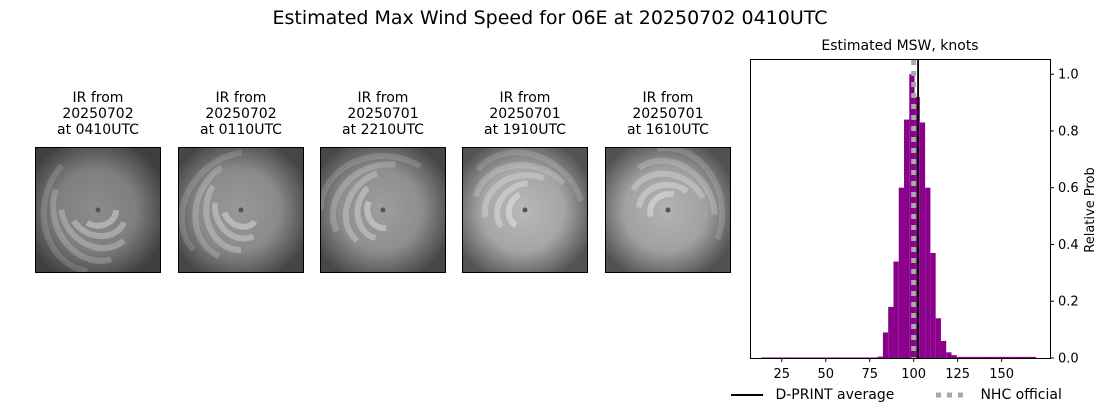 The image size is (1100, 409). I want to click on y-tick-label: 1.0, so click(1068, 75).